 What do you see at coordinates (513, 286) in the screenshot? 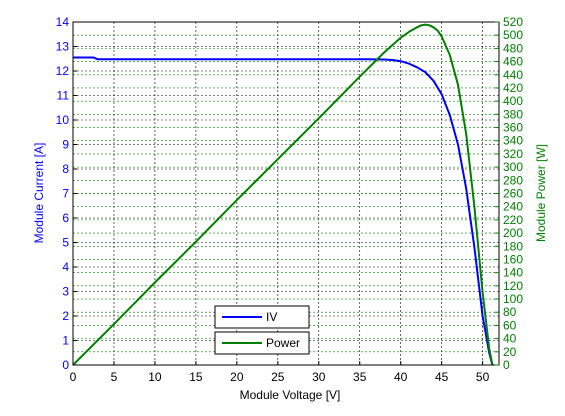
I see `y-right-tick-label: 120` at bounding box center [513, 286].